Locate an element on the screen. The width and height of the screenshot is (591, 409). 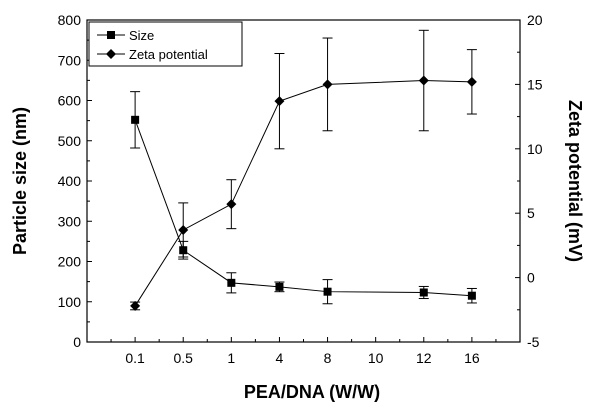
x-axis: 0.1 0.5 1 4 8 10 12 16 is located at coordinates (303, 351).